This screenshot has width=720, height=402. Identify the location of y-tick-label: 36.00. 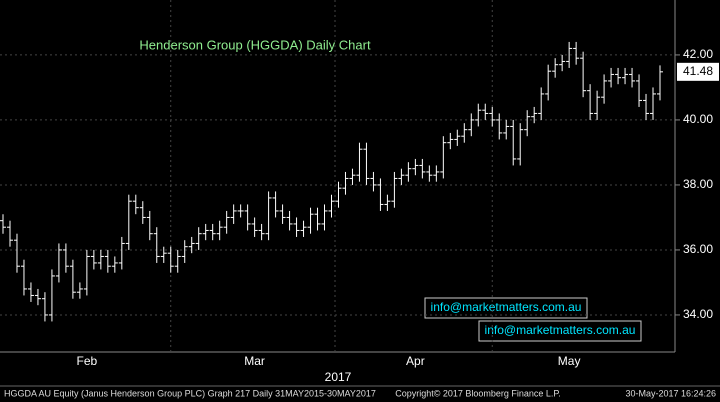
(698, 249).